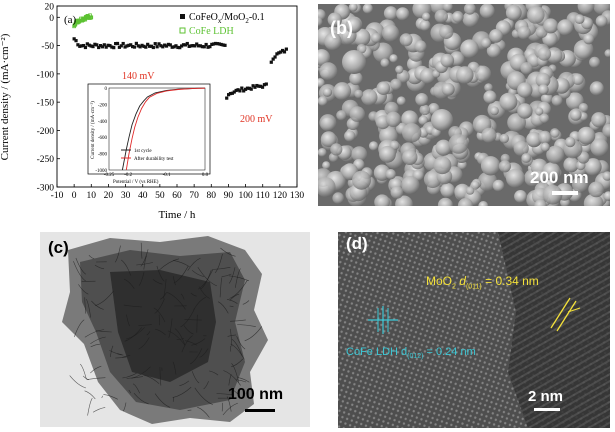  I want to click on x-tick-label: 0, so click(74, 196).